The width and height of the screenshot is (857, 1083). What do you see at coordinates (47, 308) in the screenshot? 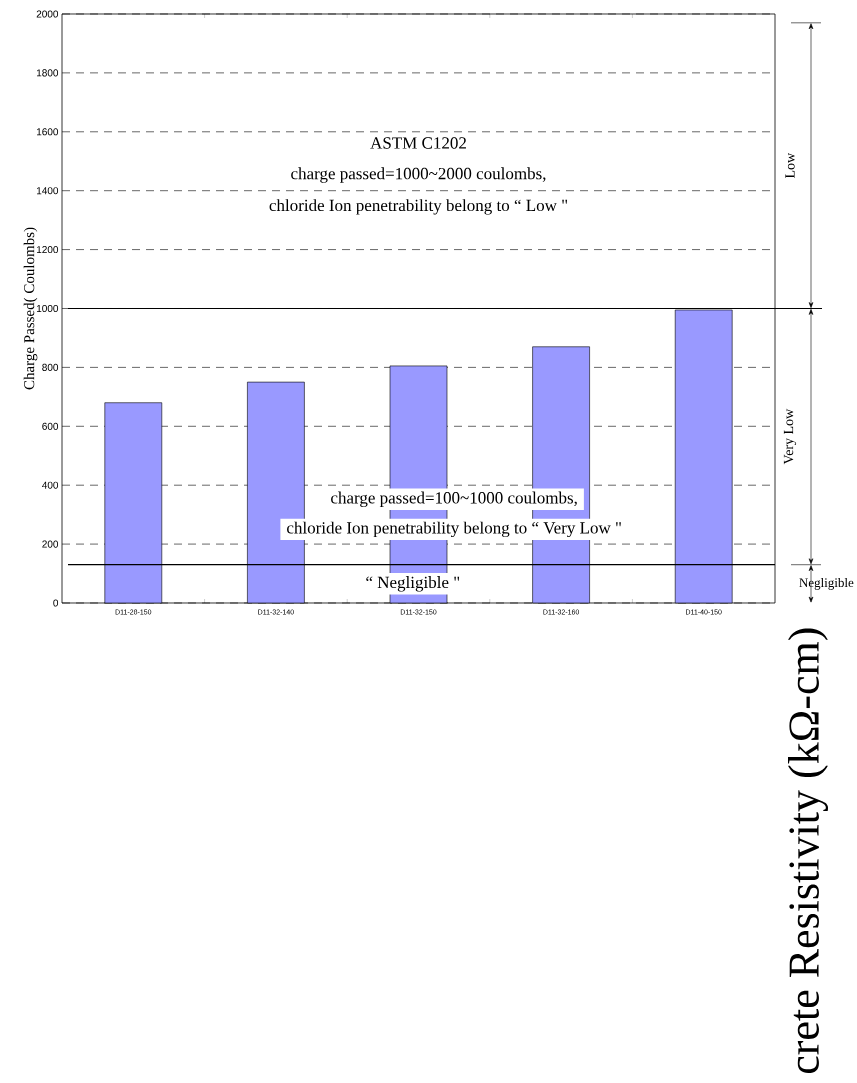
I see `y-tick-label: 1000` at bounding box center [47, 308].